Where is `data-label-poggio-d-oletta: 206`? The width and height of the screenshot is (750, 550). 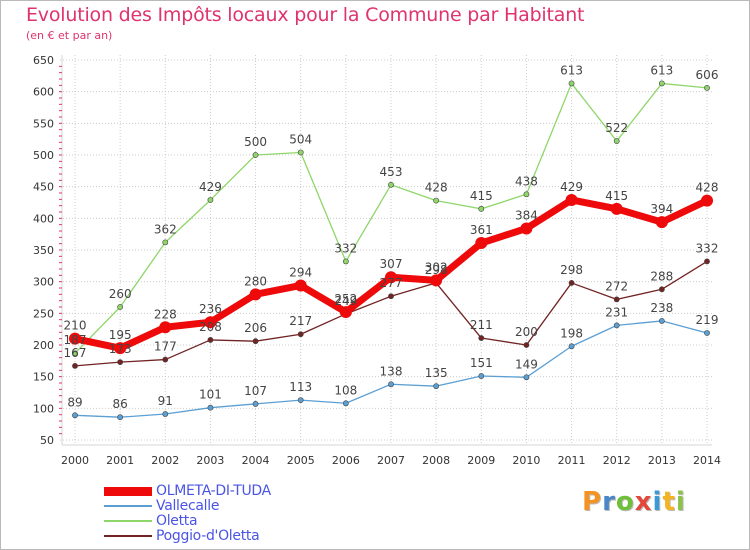
data-label-poggio-d-oletta: 206 is located at coordinates (255, 328).